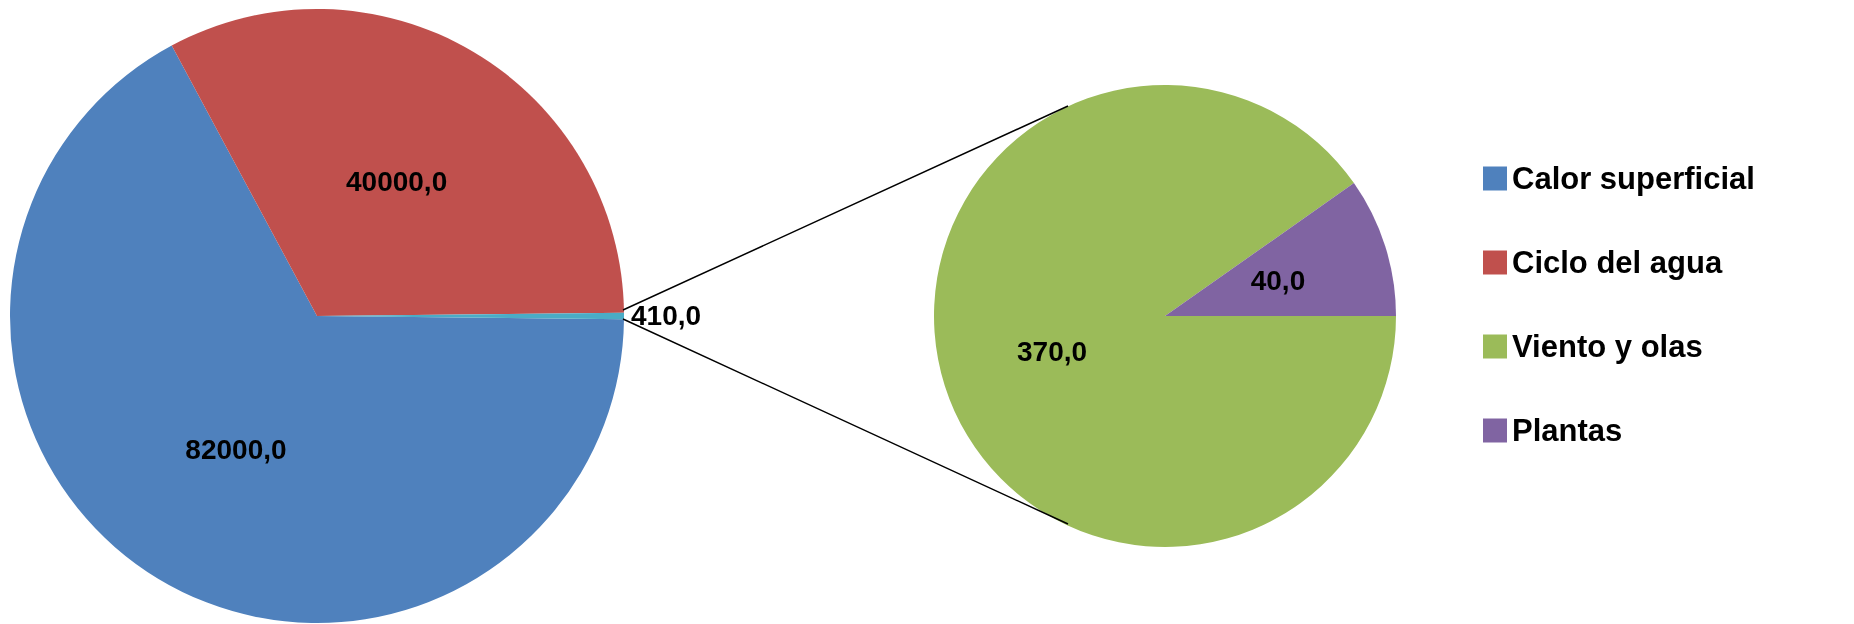 This screenshot has width=1854, height=624. I want to click on legend-label: Viento y olas, so click(1607, 346).